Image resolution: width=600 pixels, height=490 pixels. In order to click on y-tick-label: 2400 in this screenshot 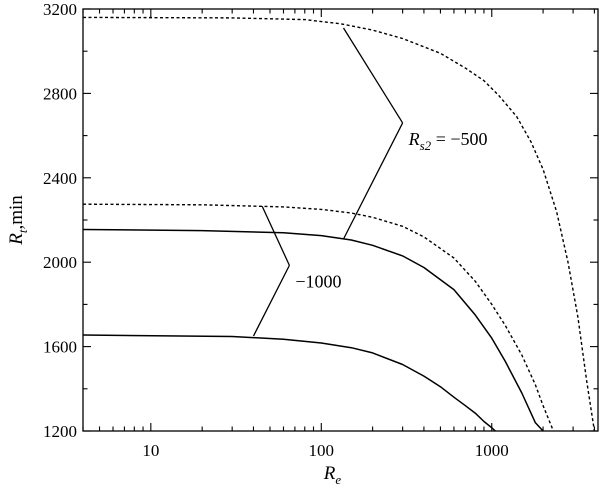, I will do `click(60, 178)`.